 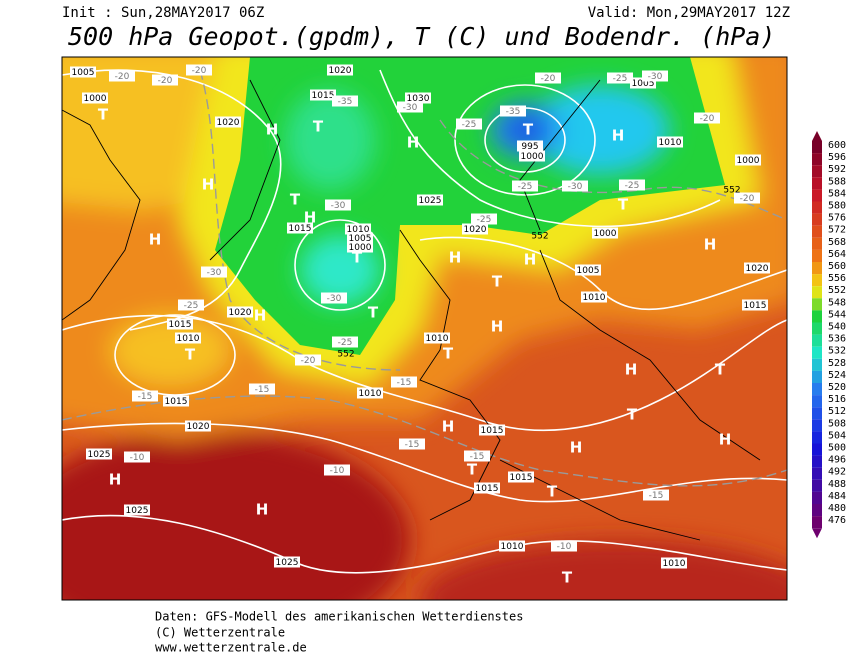 I want to click on legend-label: 560, so click(x=837, y=266).